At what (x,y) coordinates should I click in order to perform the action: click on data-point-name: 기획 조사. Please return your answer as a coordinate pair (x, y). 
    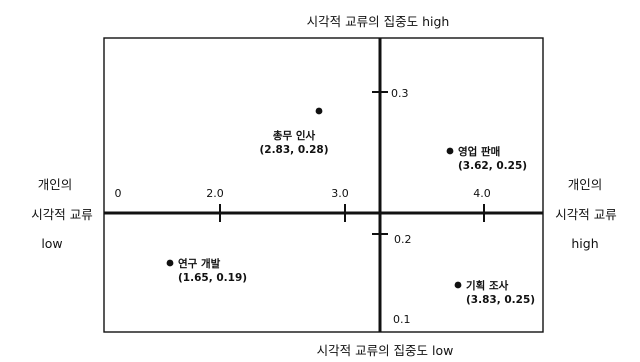
    Looking at the image, I should click on (487, 285).